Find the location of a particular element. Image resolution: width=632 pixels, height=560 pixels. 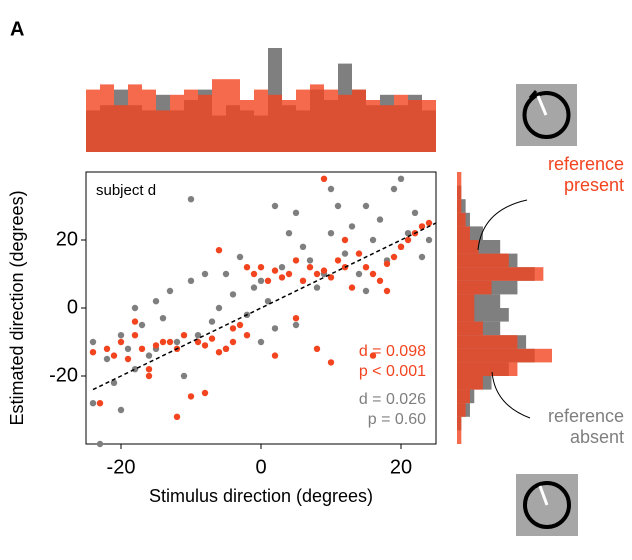

dial-icon is located at coordinates (547, 505).